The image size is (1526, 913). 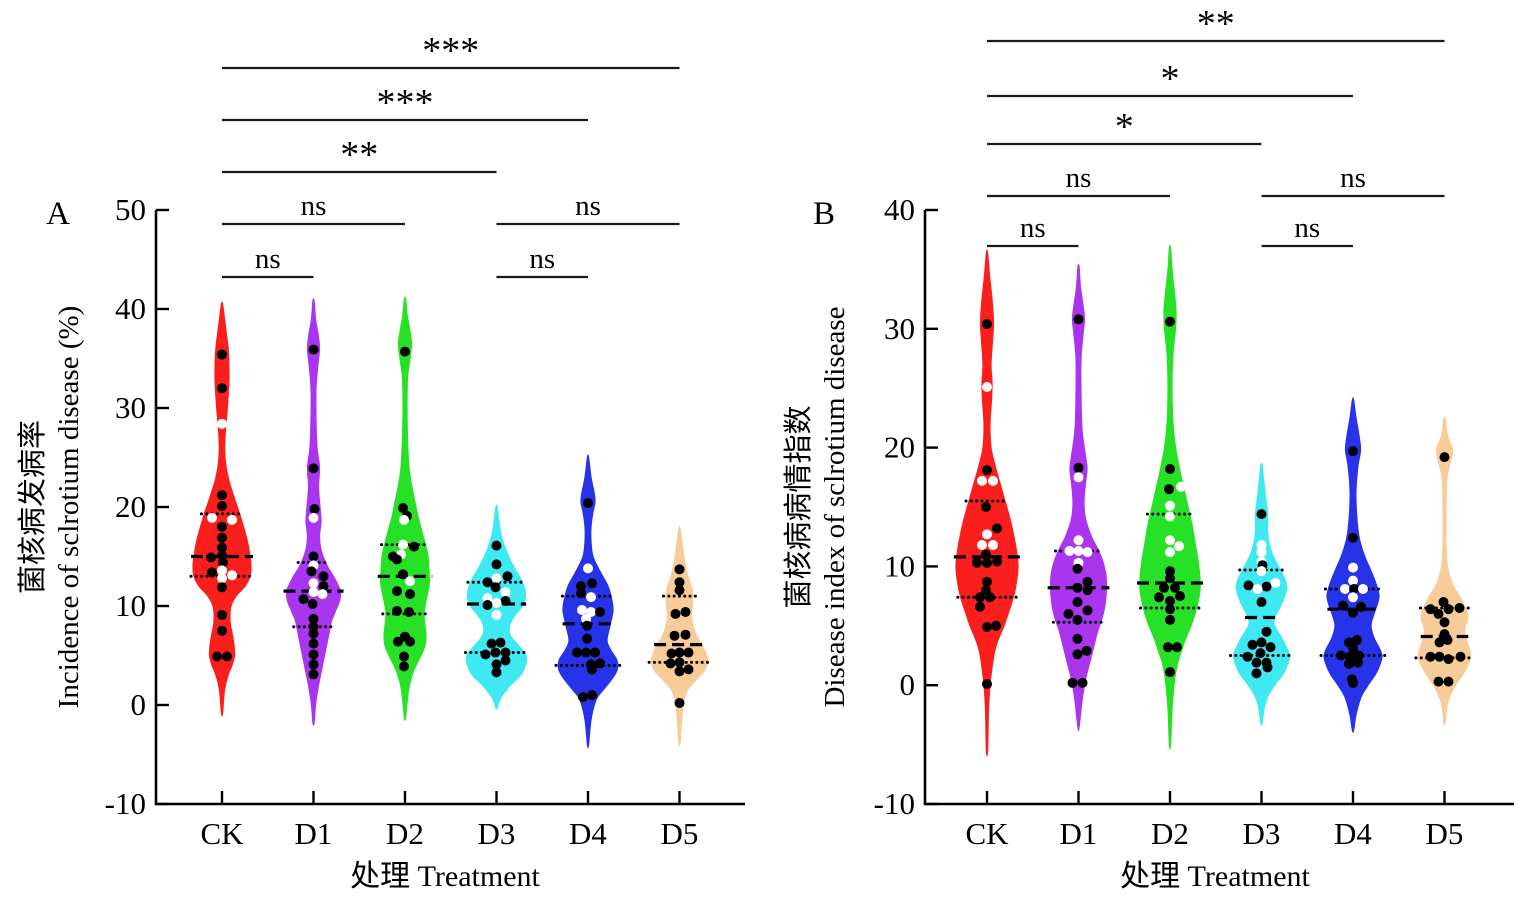 I want to click on violin-A-D5, so click(x=679, y=636).